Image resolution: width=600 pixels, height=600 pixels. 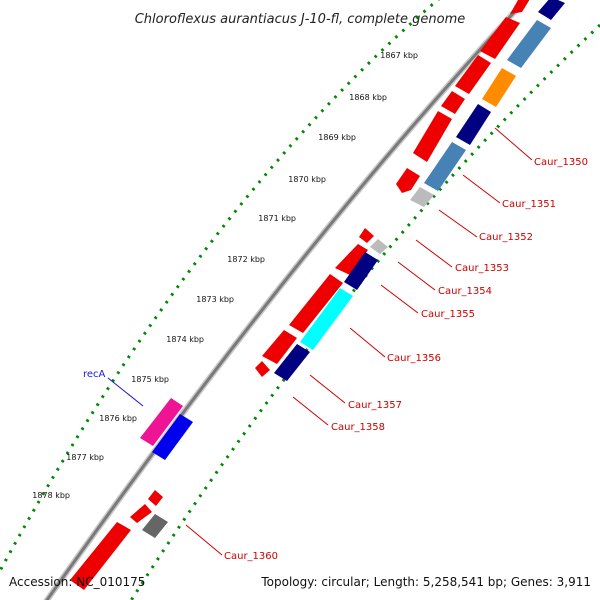 What do you see at coordinates (125, 392) in the screenshot?
I see `recA-callout-line` at bounding box center [125, 392].